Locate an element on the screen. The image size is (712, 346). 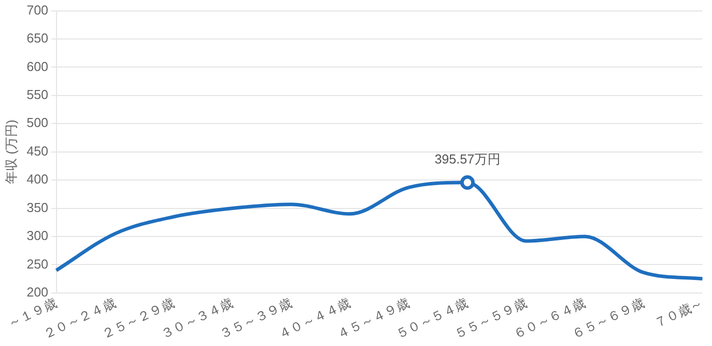
y-tick-label: 350 is located at coordinates (37, 207).